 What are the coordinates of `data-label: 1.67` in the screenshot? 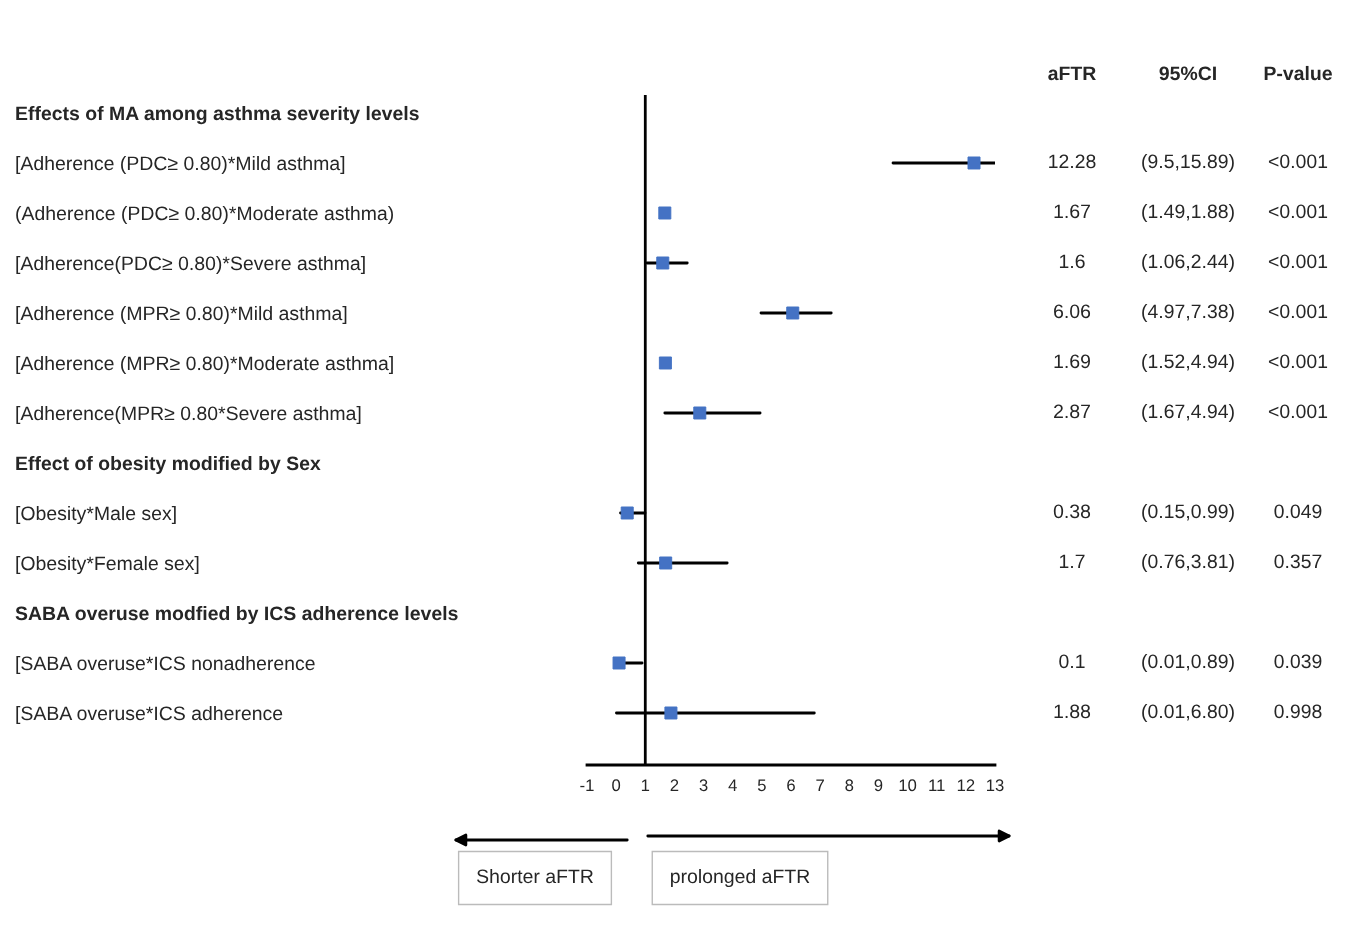 It's located at (1072, 211).